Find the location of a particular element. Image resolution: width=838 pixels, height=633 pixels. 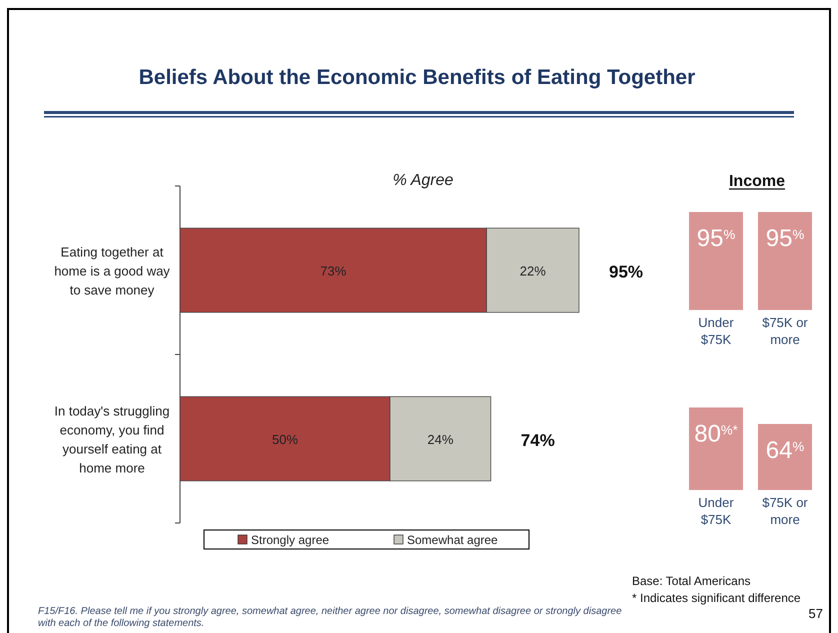

data-label: 24% is located at coordinates (440, 439).